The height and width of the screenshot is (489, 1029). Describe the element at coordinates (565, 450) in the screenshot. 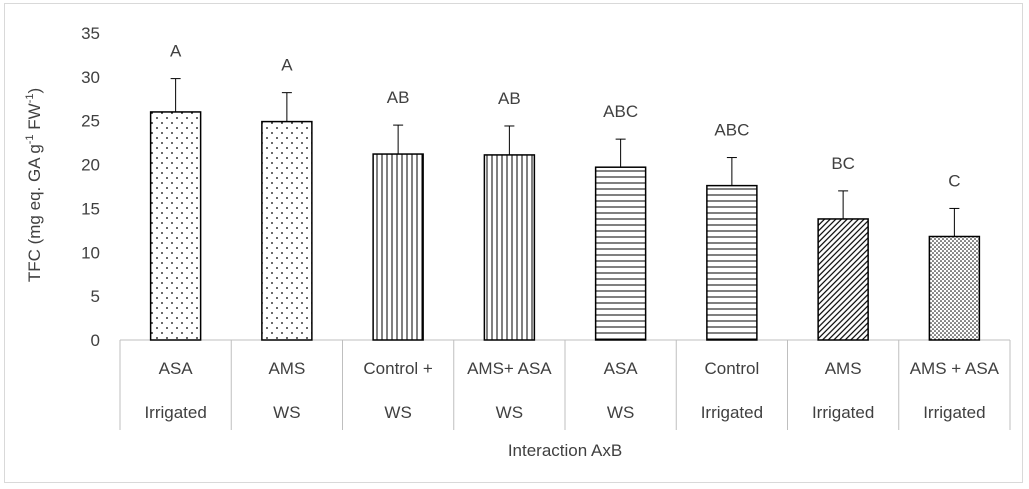

I see `x-axis-title: Interaction AxB` at that location.